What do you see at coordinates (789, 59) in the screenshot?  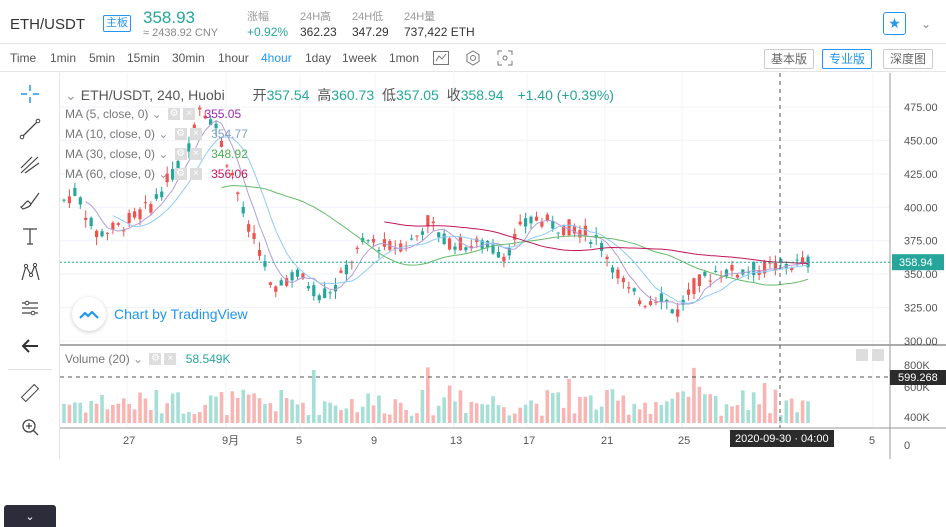 I see `basic-view-button: 基本版` at bounding box center [789, 59].